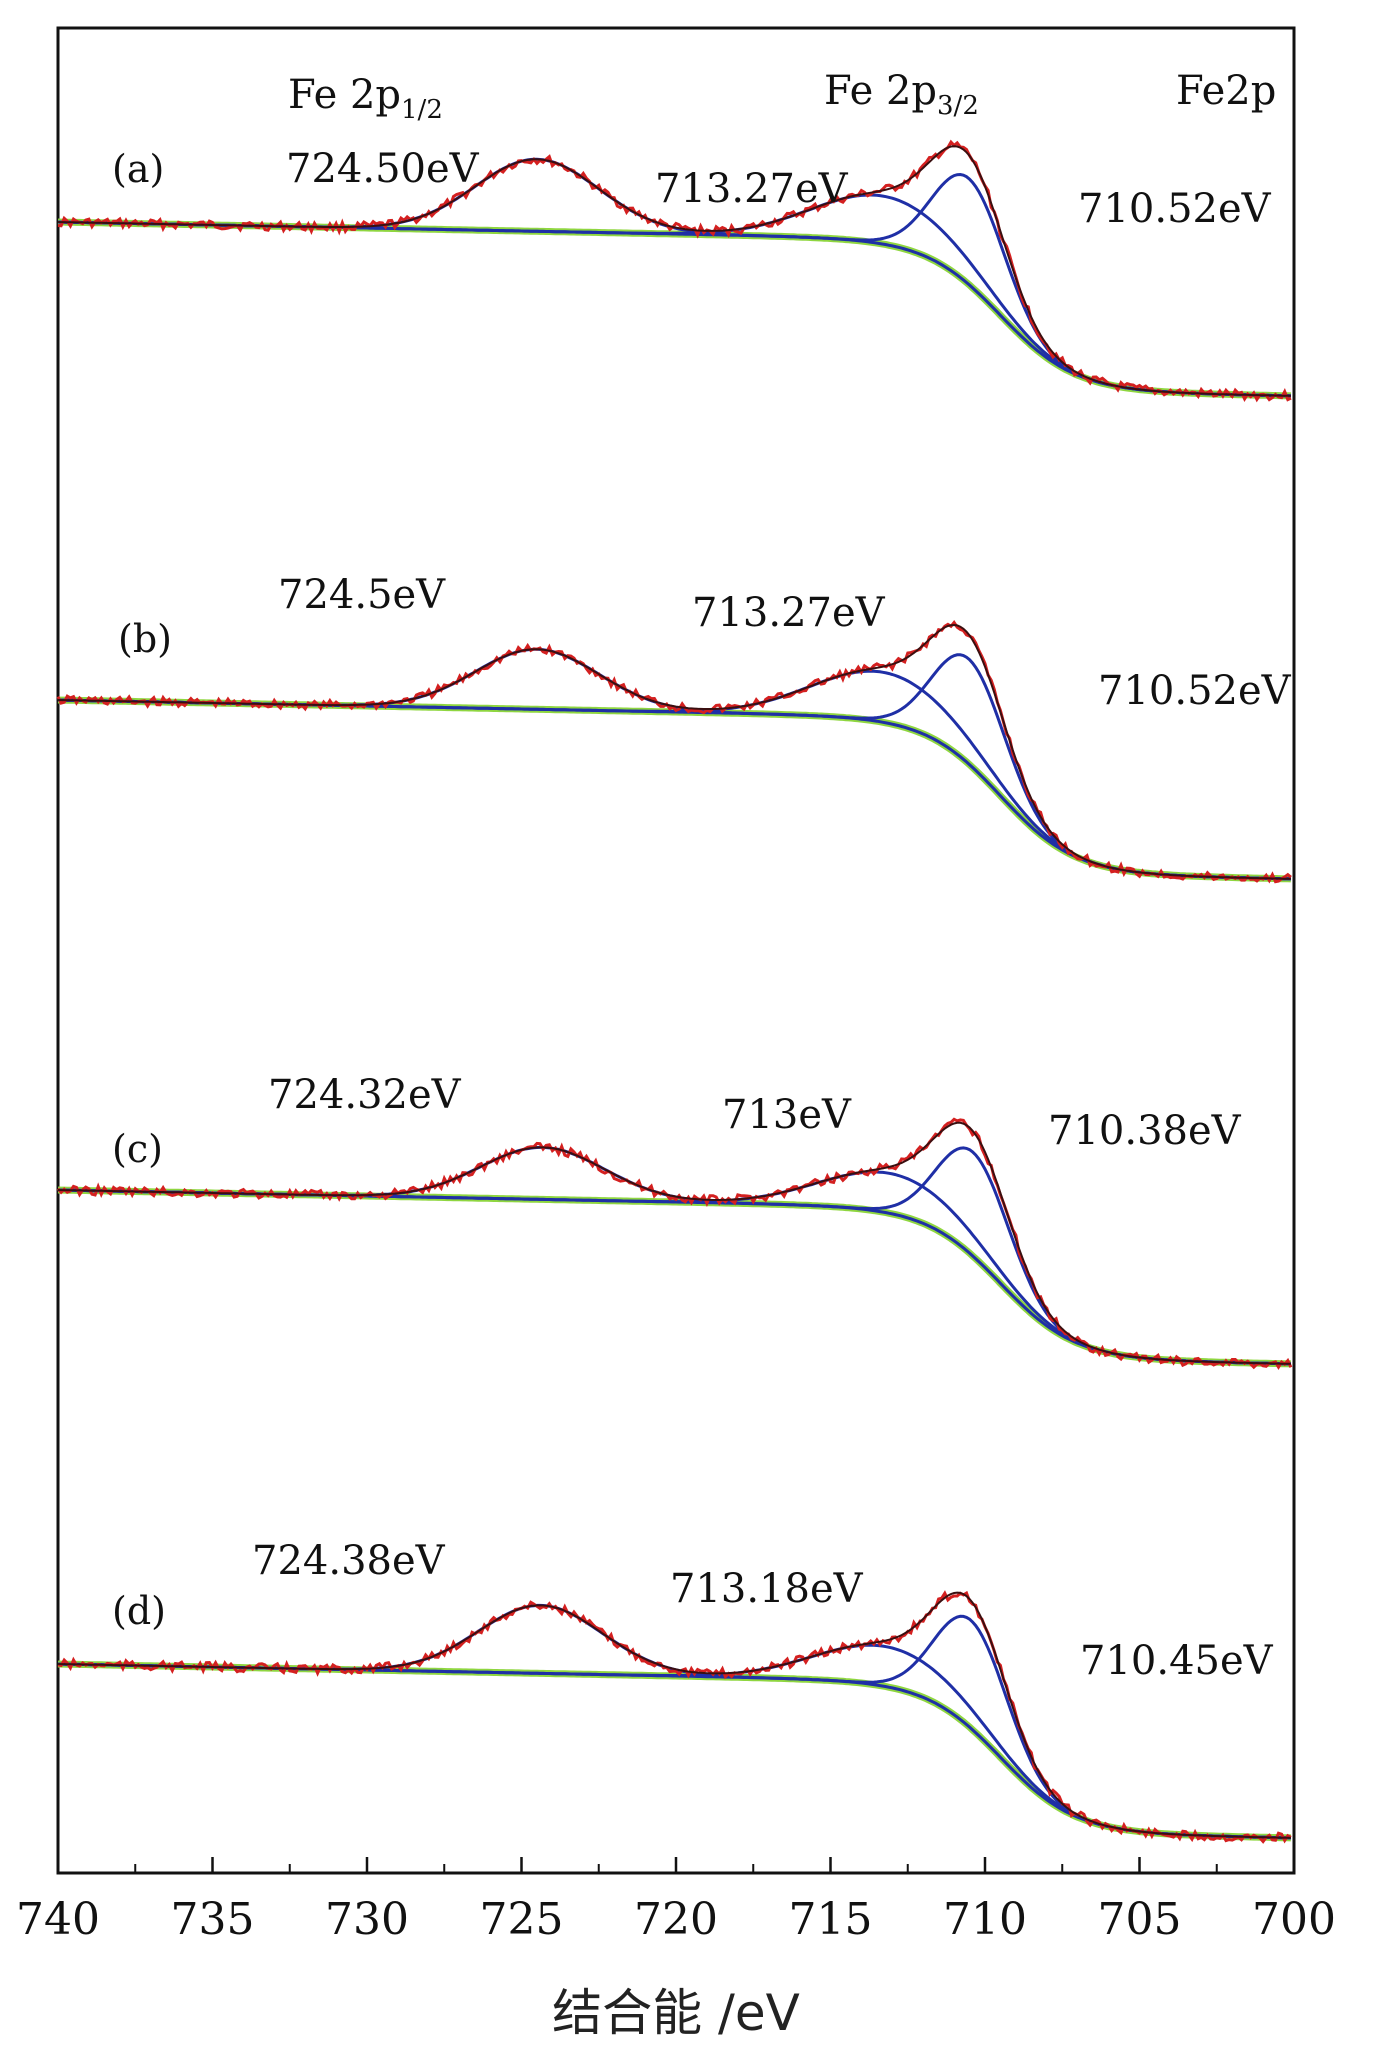  I want to click on x-axis-title: 结合能 /eV, so click(676, 2013).